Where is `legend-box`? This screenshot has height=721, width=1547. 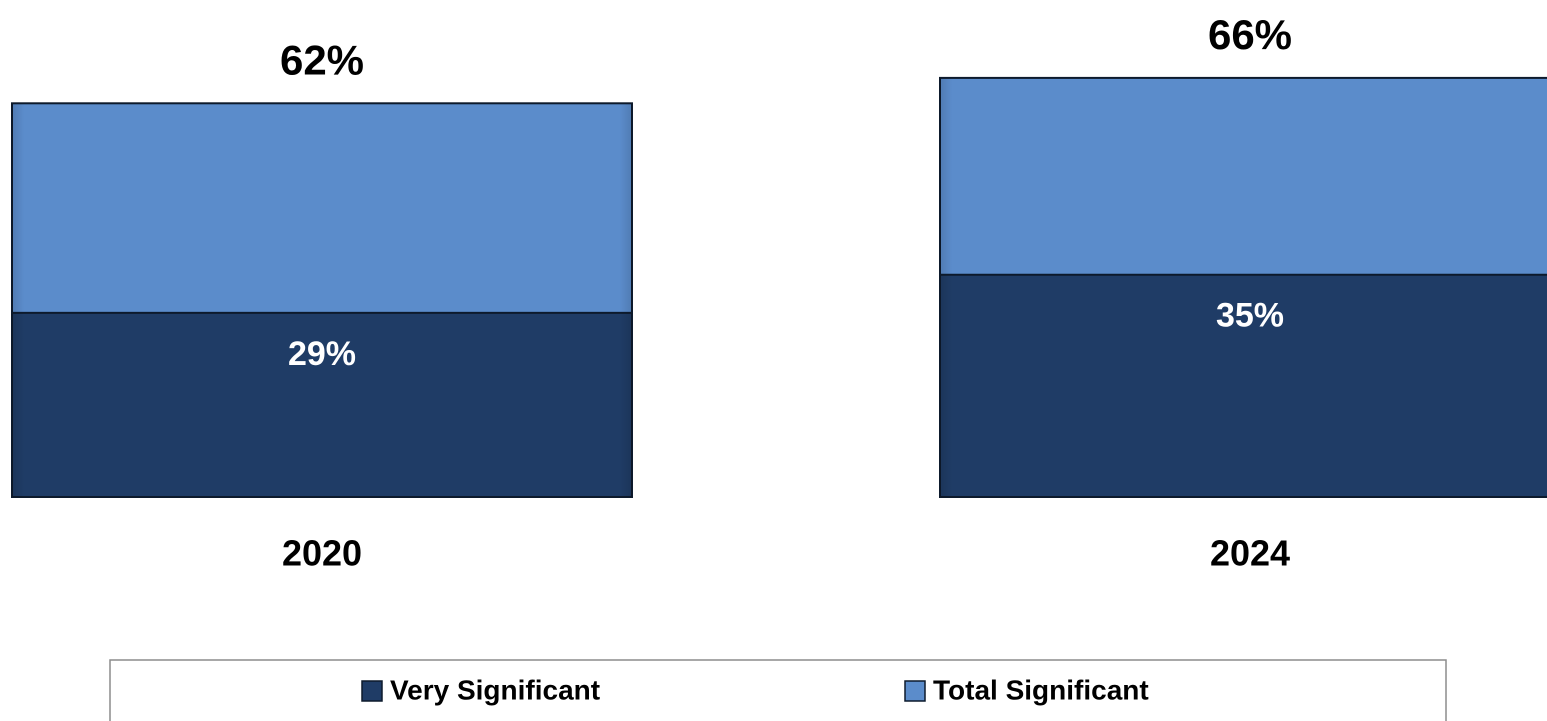 legend-box is located at coordinates (778, 690).